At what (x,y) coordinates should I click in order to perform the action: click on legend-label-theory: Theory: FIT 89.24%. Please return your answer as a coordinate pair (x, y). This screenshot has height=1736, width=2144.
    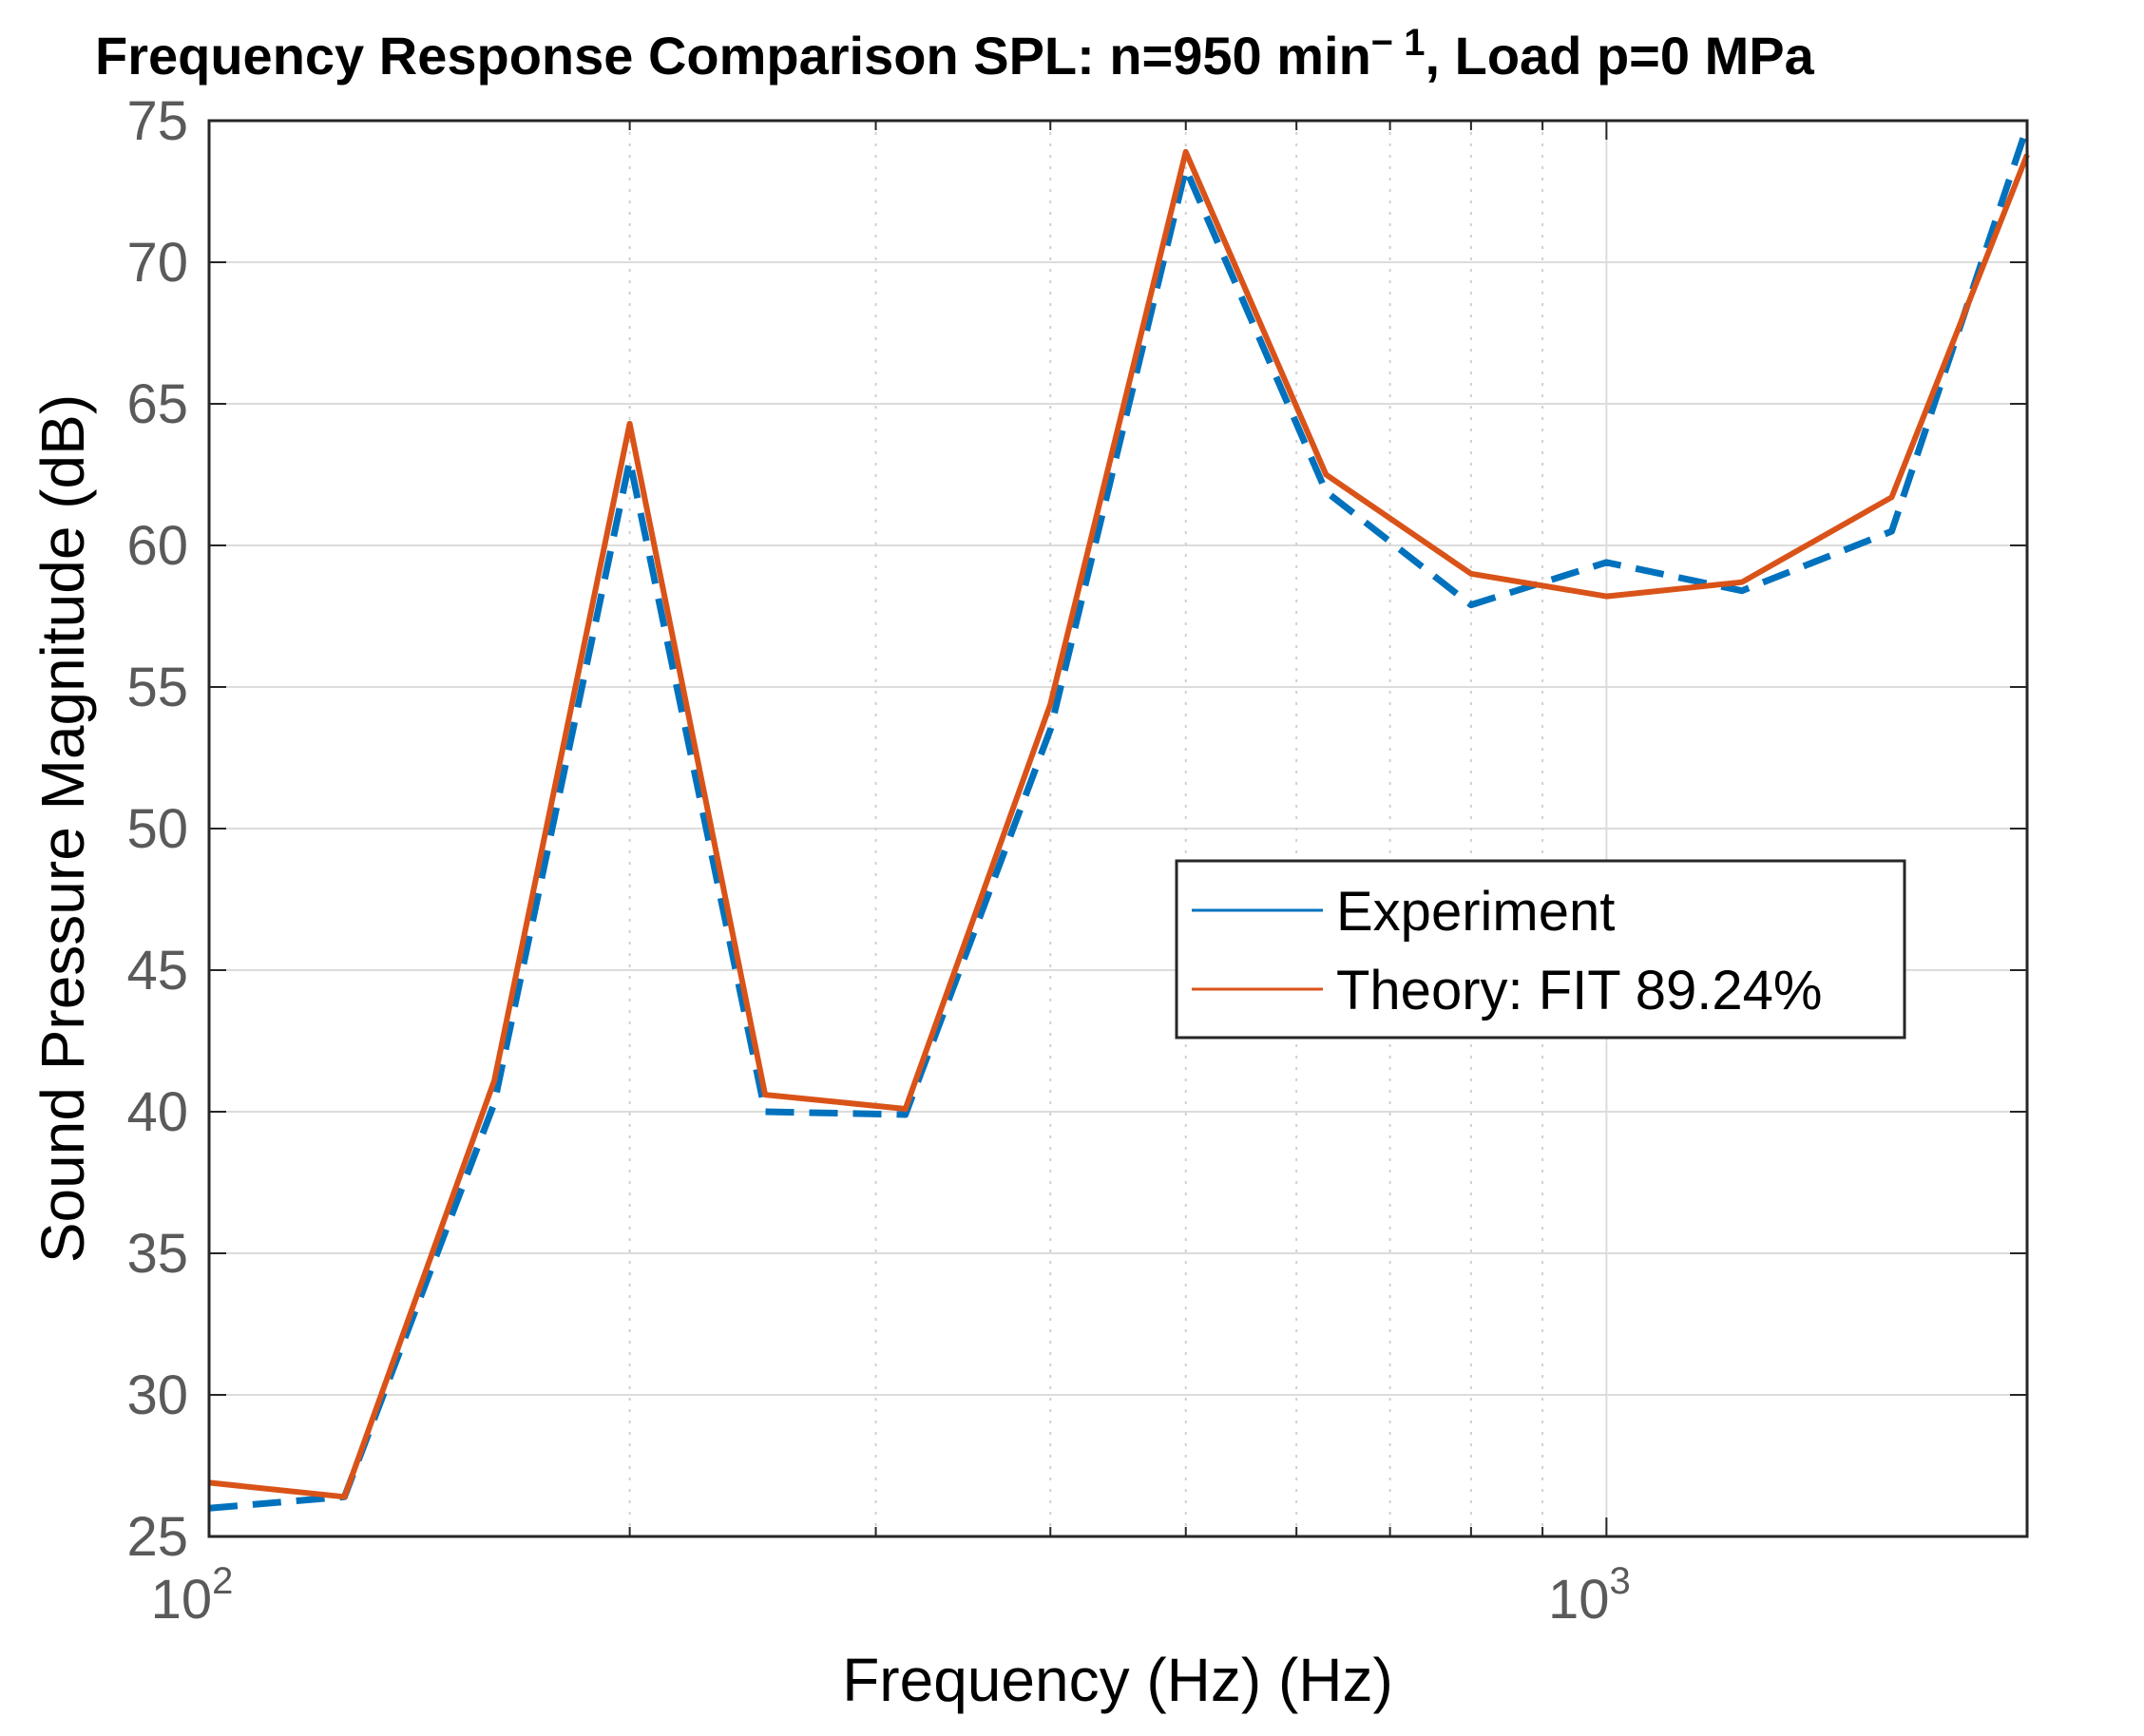
    Looking at the image, I should click on (1580, 990).